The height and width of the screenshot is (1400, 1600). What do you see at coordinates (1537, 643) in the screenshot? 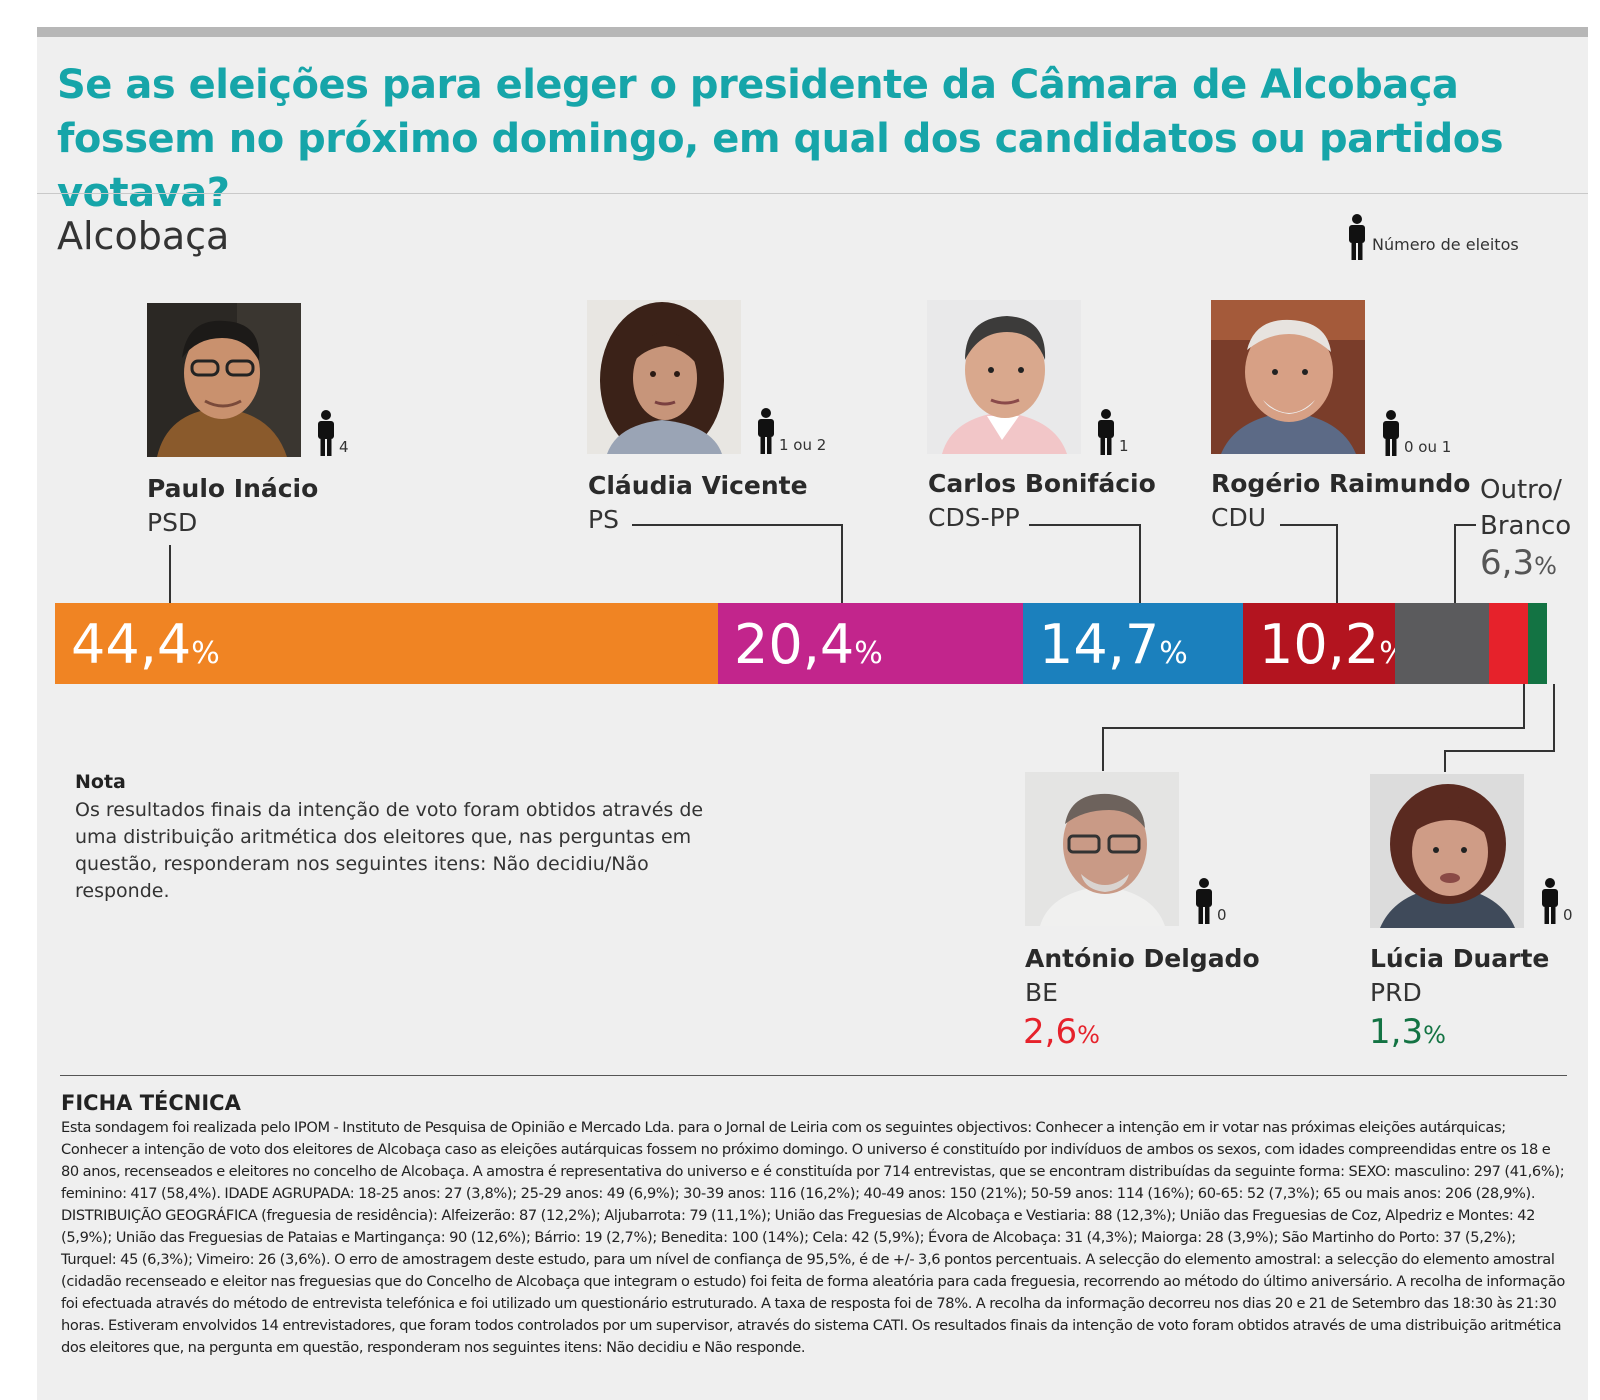
I see `bar-segment-prd` at bounding box center [1537, 643].